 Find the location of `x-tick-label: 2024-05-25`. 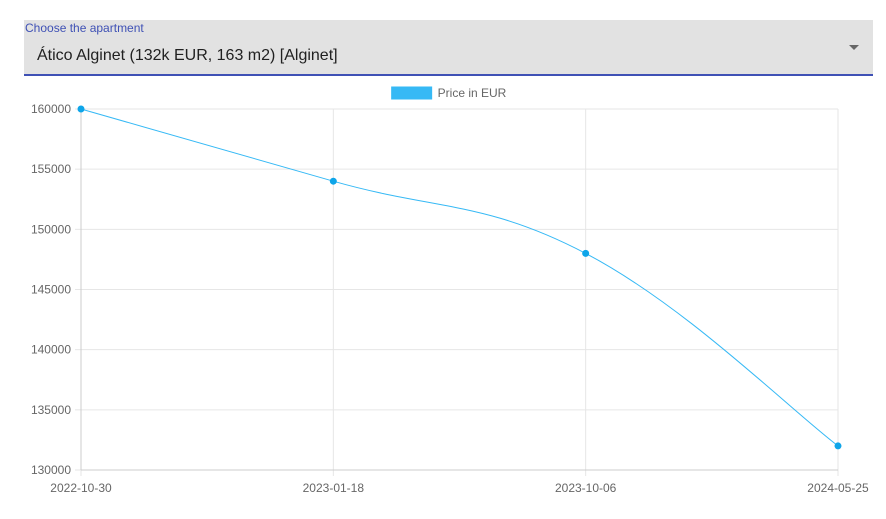

x-tick-label: 2024-05-25 is located at coordinates (838, 488).